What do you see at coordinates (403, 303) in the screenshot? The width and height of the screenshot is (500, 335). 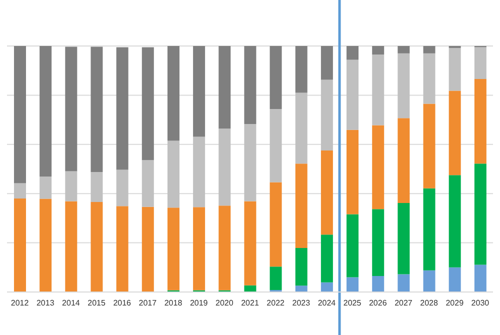 I see `x-tick-label: 2027` at bounding box center [403, 303].